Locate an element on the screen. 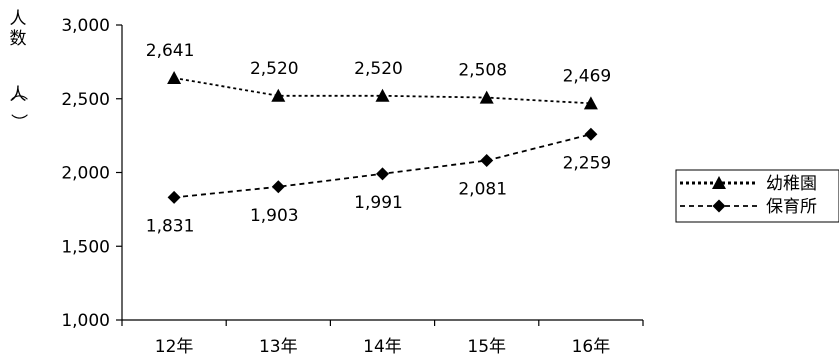 The width and height of the screenshot is (839, 357). x-tick-label: 16年 is located at coordinates (591, 347).